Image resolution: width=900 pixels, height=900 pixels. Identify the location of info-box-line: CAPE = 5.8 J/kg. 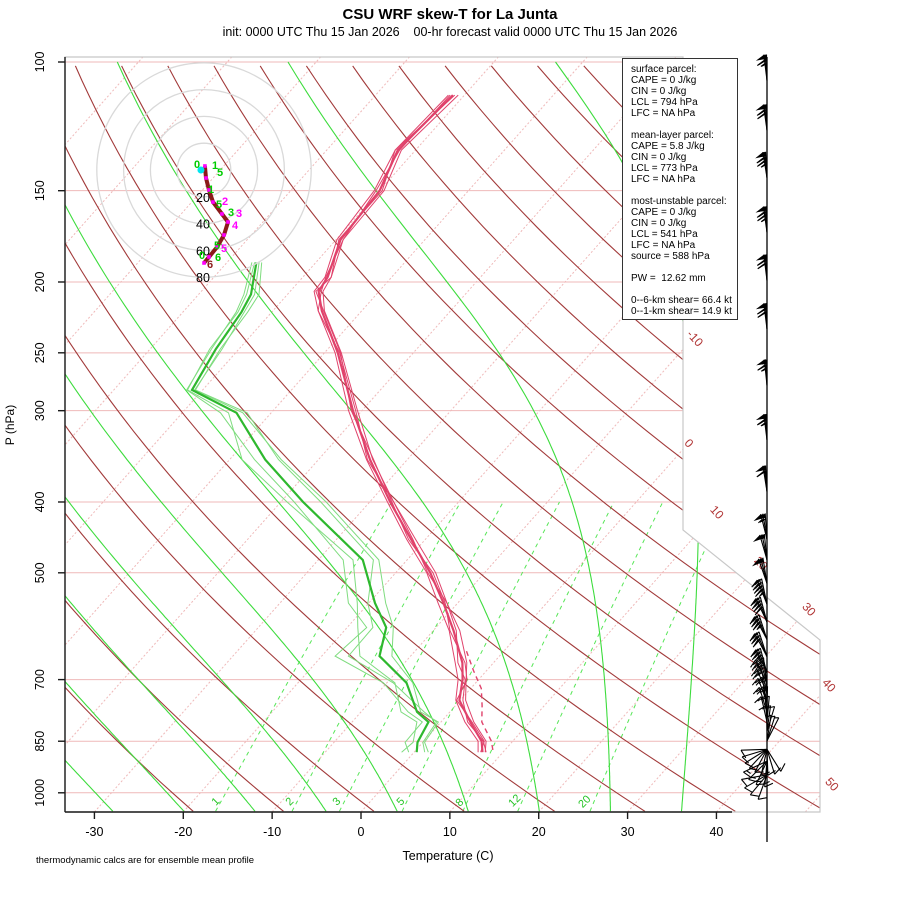
(668, 146).